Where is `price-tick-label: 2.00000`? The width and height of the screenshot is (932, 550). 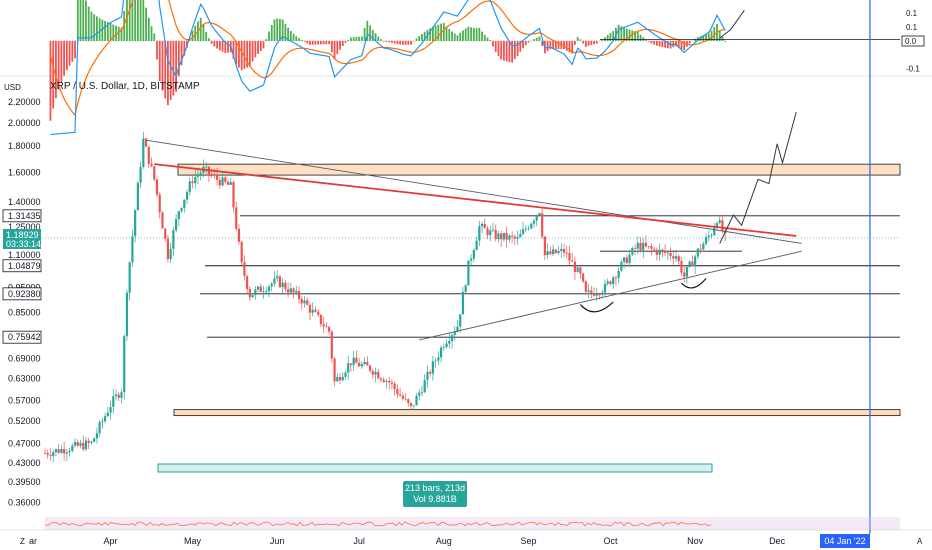
price-tick-label: 2.00000 is located at coordinates (24, 123).